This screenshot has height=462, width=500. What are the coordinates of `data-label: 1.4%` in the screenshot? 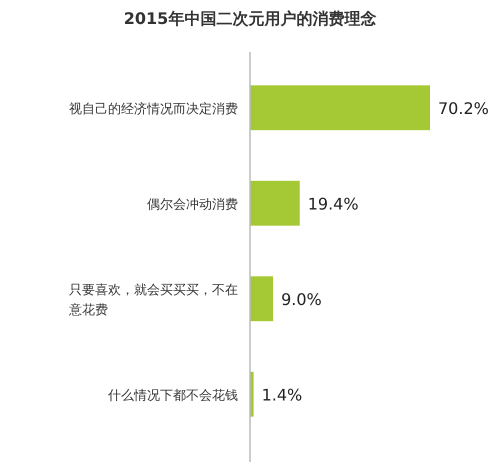 It's located at (282, 394).